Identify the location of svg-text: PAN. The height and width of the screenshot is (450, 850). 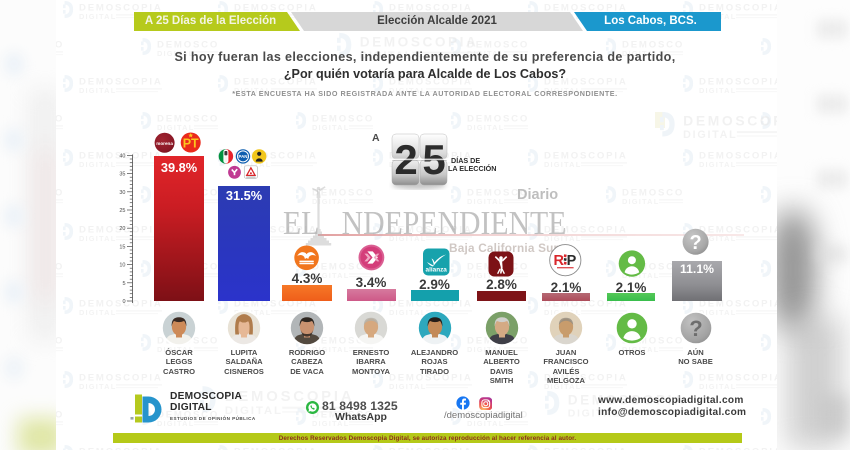
(243, 156).